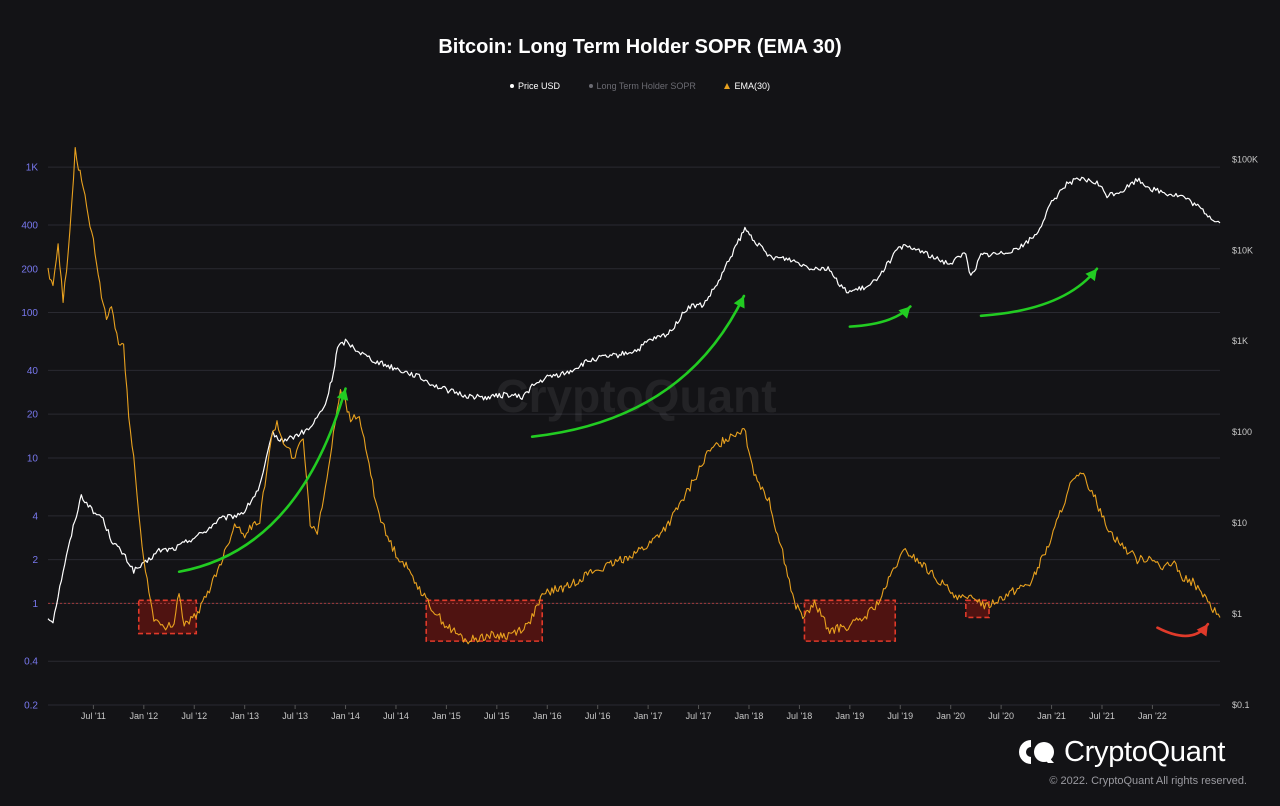  Describe the element at coordinates (33, 458) in the screenshot. I see `left-tick-label: 10` at that location.